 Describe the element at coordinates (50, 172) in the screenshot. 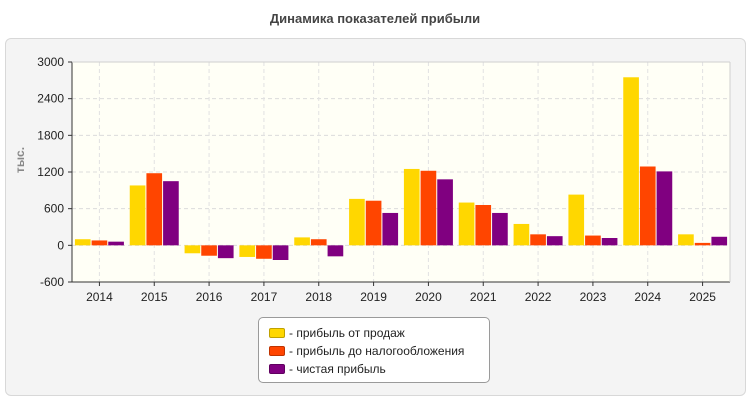

I see `y-tick-label: 1200` at that location.